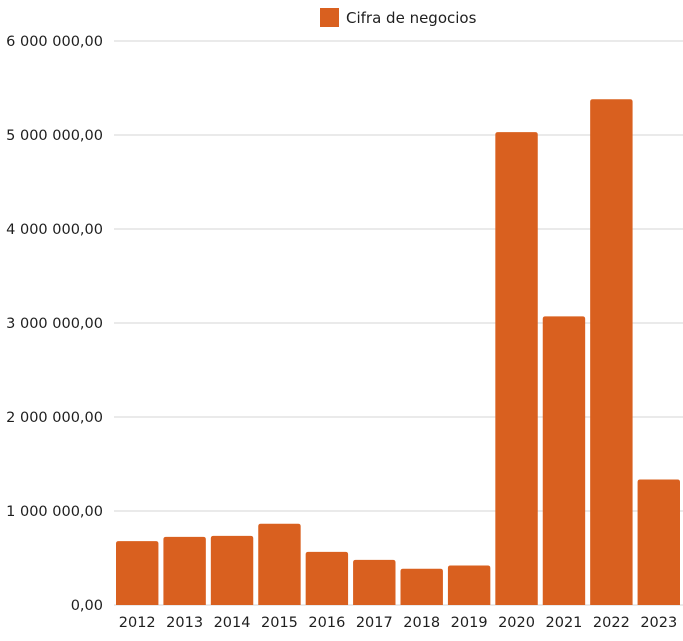  I want to click on x-tick-label: 2019, so click(469, 623).